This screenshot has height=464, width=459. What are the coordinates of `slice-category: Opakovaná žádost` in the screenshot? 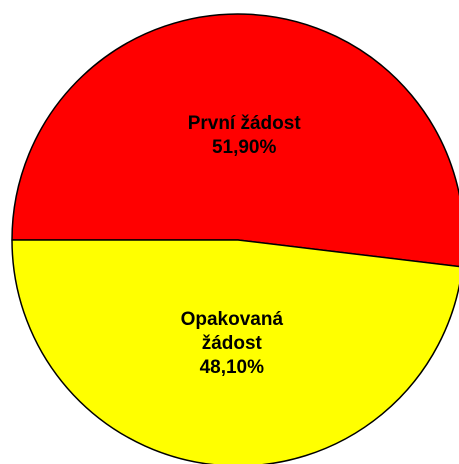 It's located at (232, 331).